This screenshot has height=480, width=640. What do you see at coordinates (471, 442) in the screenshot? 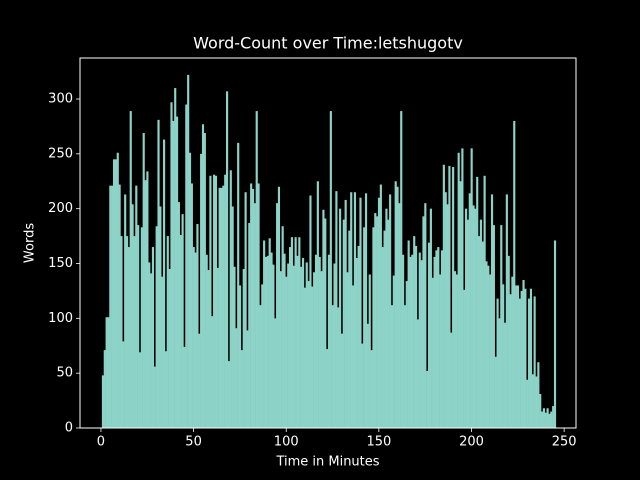
I see `x-tick-label: 200` at bounding box center [471, 442].